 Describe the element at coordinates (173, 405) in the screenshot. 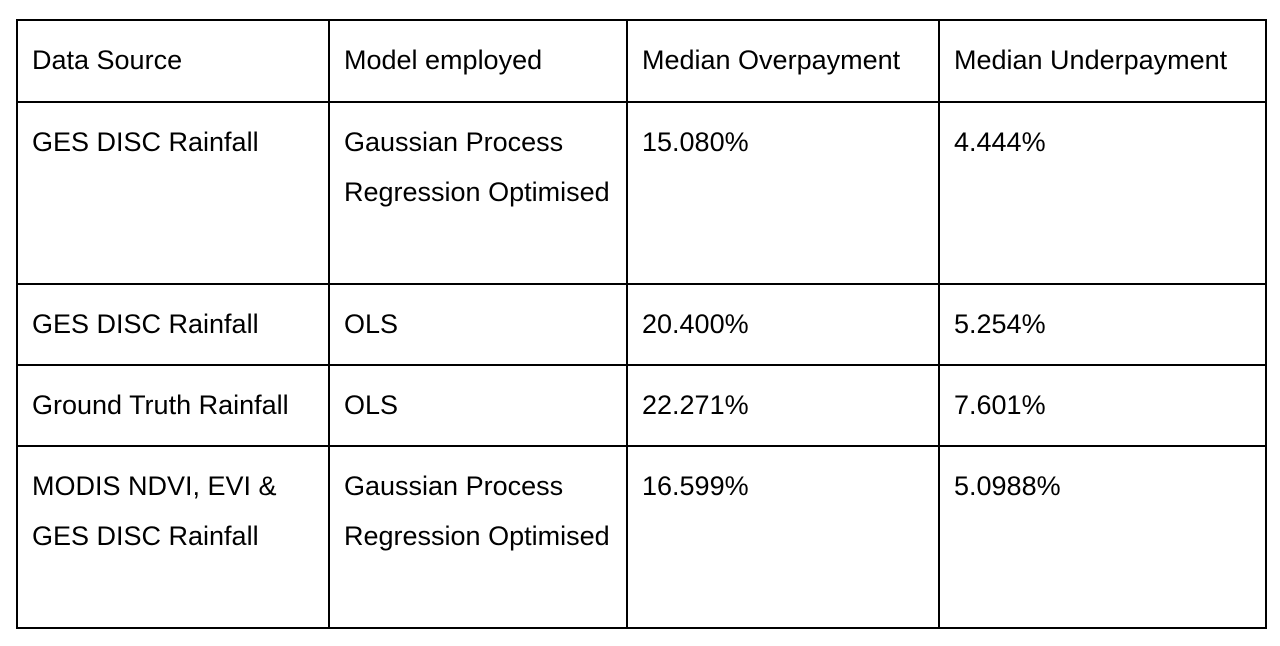

I see `cell-data-source: Ground Truth Rainfall` at that location.